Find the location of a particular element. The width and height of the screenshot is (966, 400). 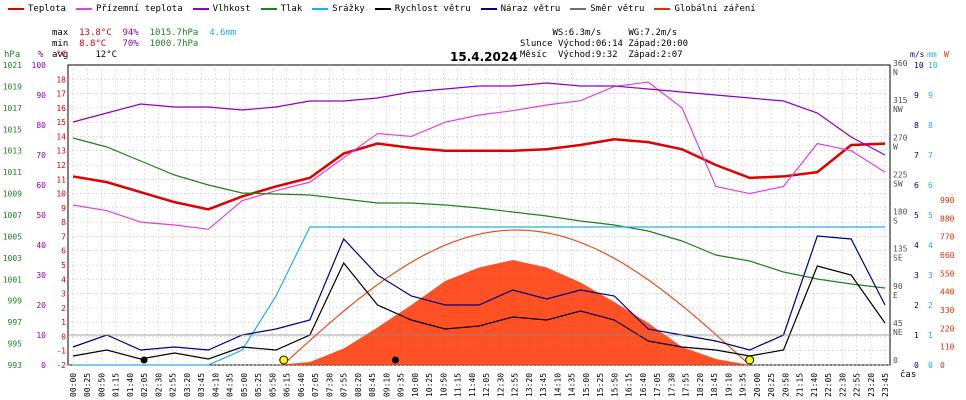

pressure-tick: 993 is located at coordinates (15, 365).